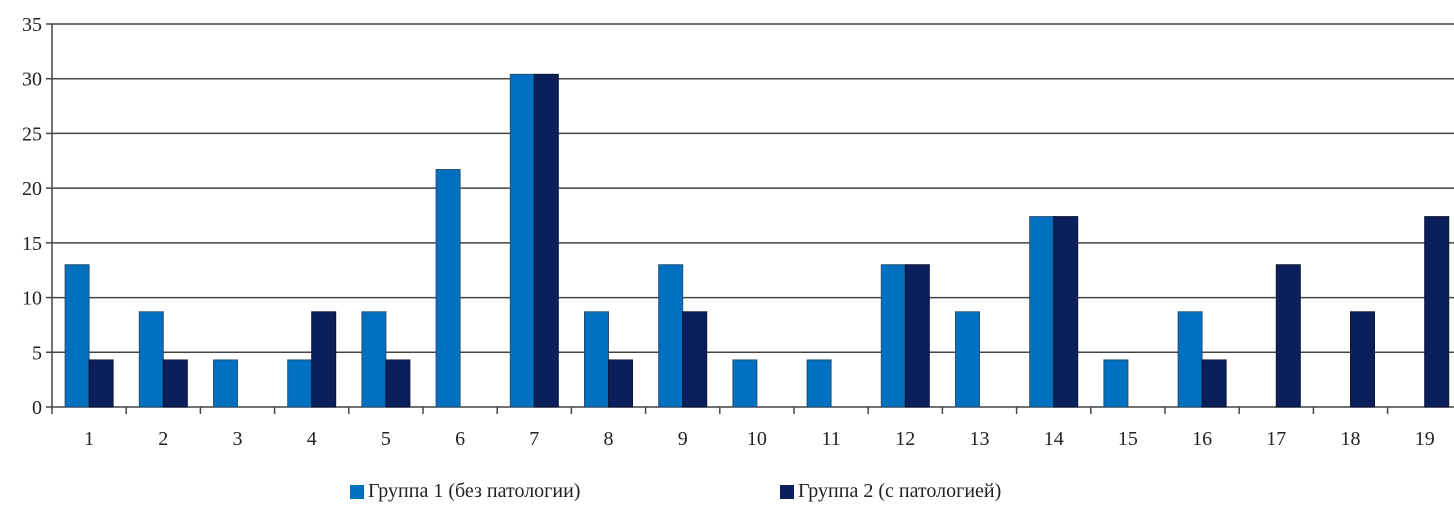 The height and width of the screenshot is (508, 1454). I want to click on x-tick-label: 15, so click(1128, 439).